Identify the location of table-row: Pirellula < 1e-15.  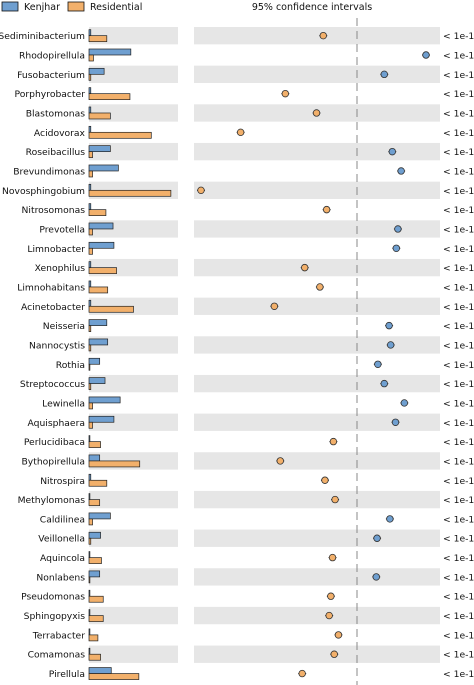
(261, 673).